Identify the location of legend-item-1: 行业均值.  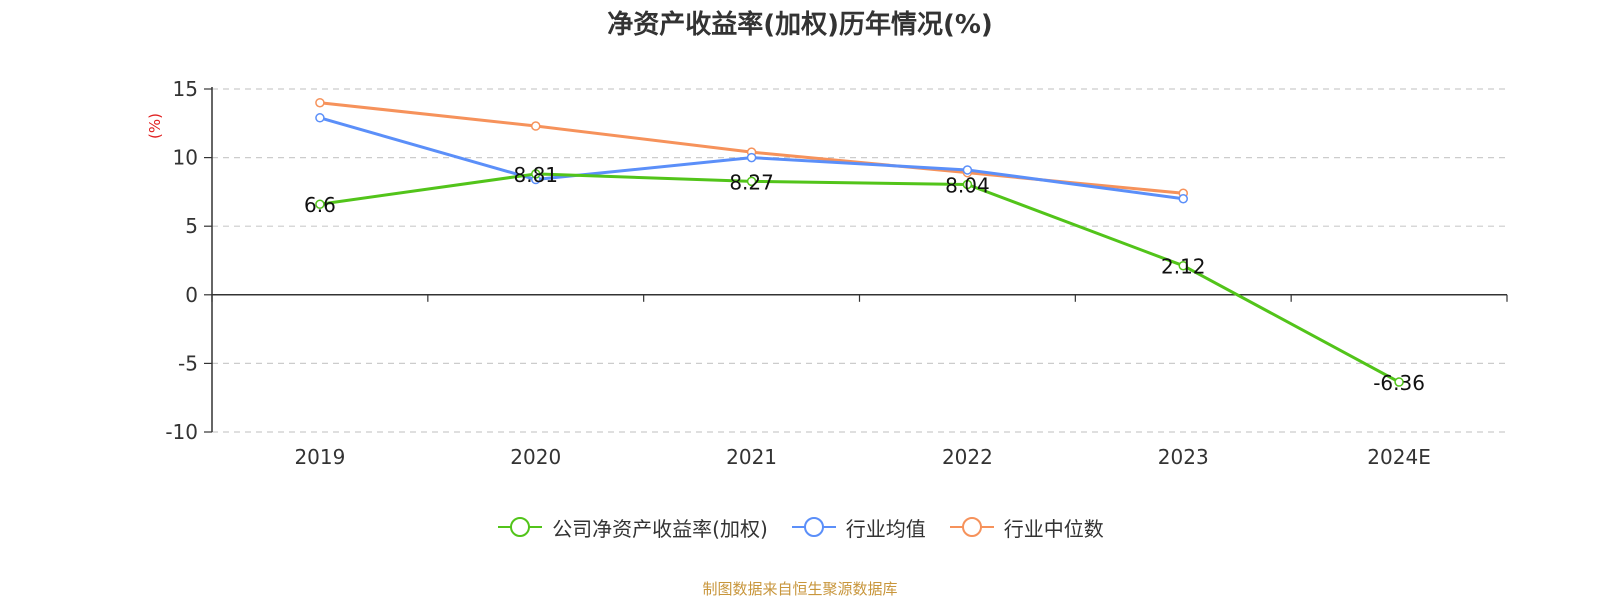
(858, 527).